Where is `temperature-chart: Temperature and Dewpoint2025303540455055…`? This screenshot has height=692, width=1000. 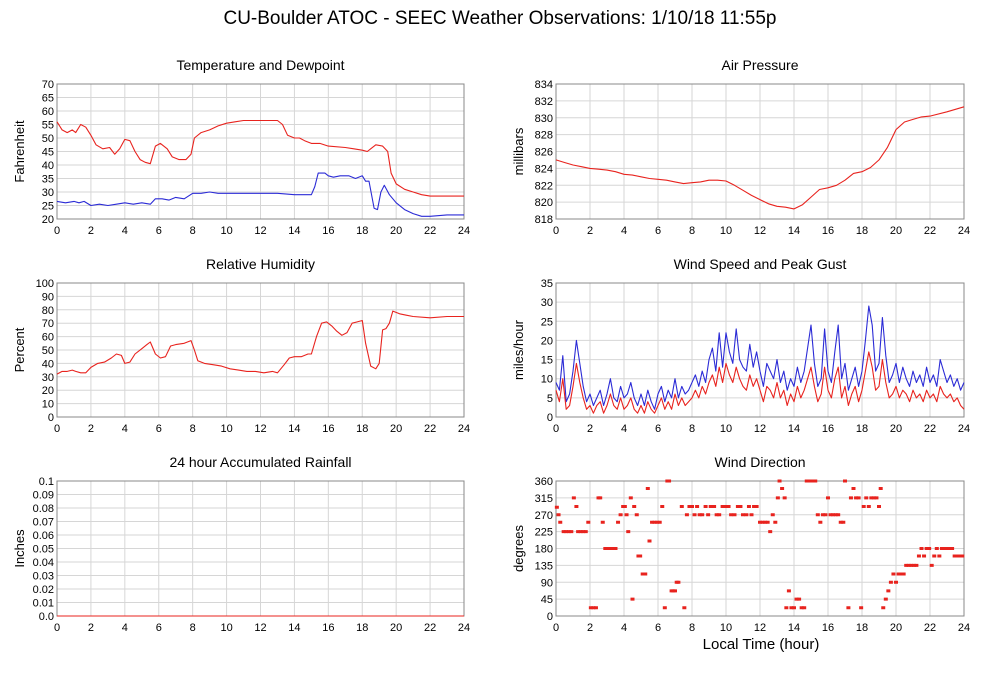 temperature-chart: Temperature and Dewpoint2025303540455055… is located at coordinates (241, 147).